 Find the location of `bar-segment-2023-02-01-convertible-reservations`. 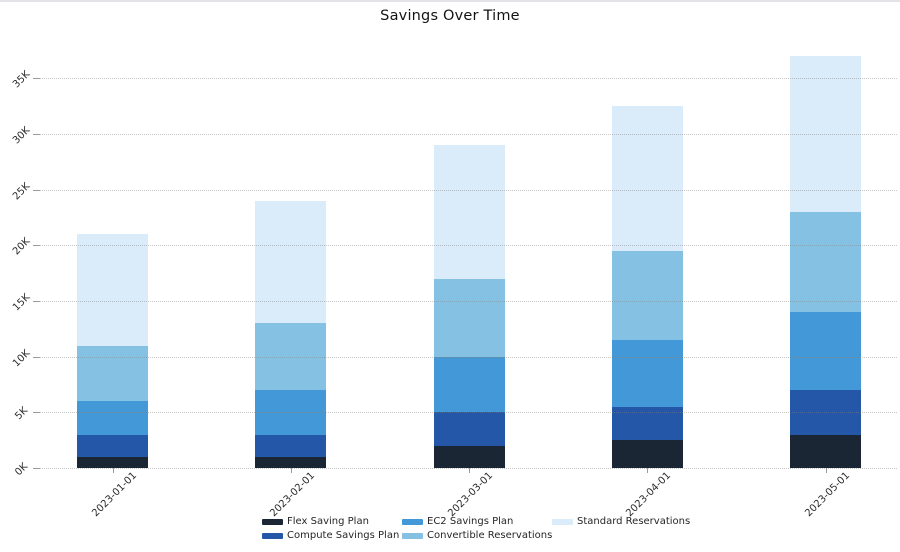

bar-segment-2023-02-01-convertible-reservations is located at coordinates (291, 357).